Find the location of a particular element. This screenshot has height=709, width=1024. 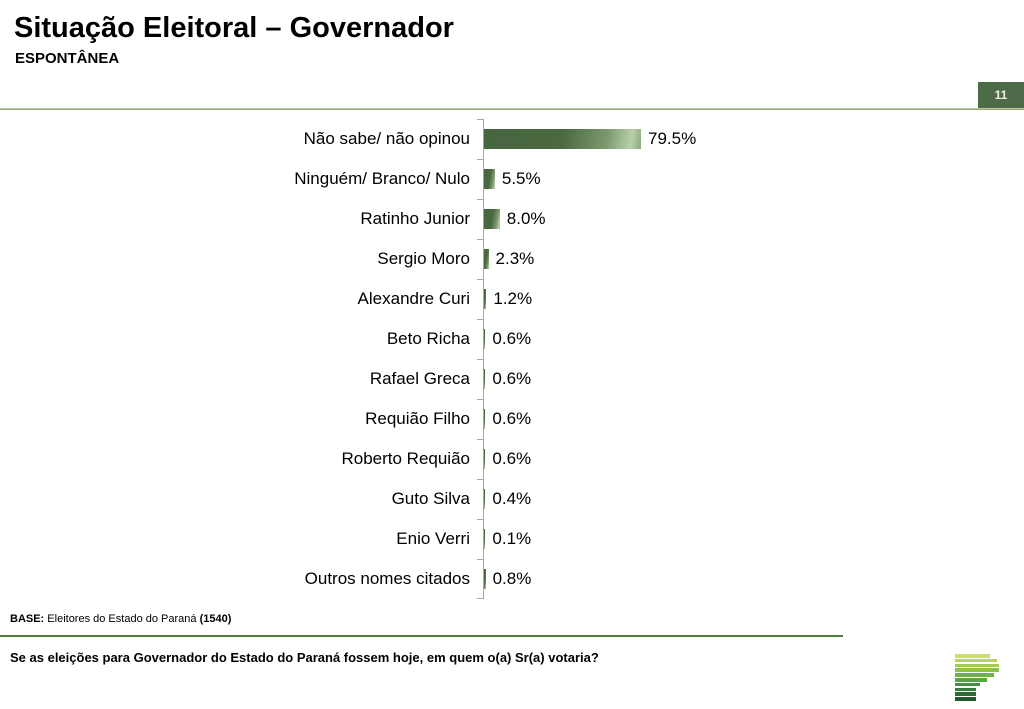

page-subtitle: ESPONTÂNEA is located at coordinates (67, 58).